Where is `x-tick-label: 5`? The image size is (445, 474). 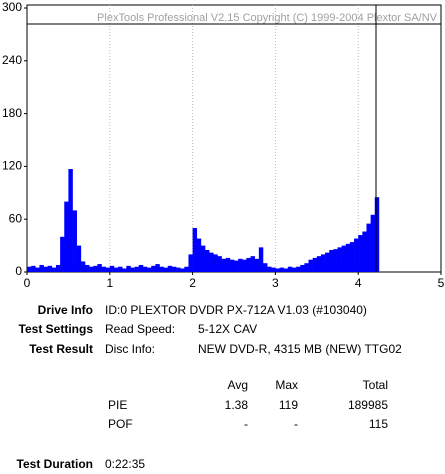 x-tick-label: 5 is located at coordinates (441, 283).